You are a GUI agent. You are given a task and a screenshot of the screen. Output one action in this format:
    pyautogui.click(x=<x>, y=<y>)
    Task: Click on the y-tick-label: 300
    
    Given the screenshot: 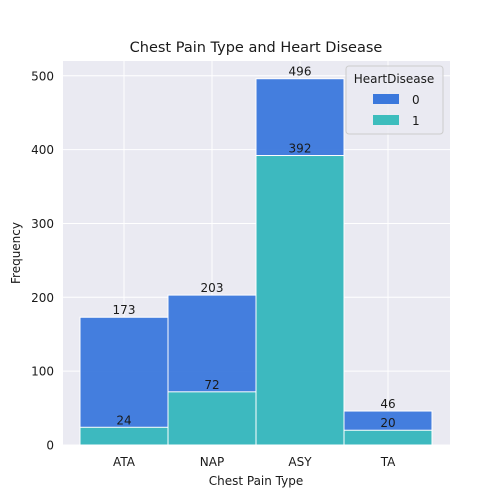 What is the action you would take?
    pyautogui.click(x=42, y=224)
    